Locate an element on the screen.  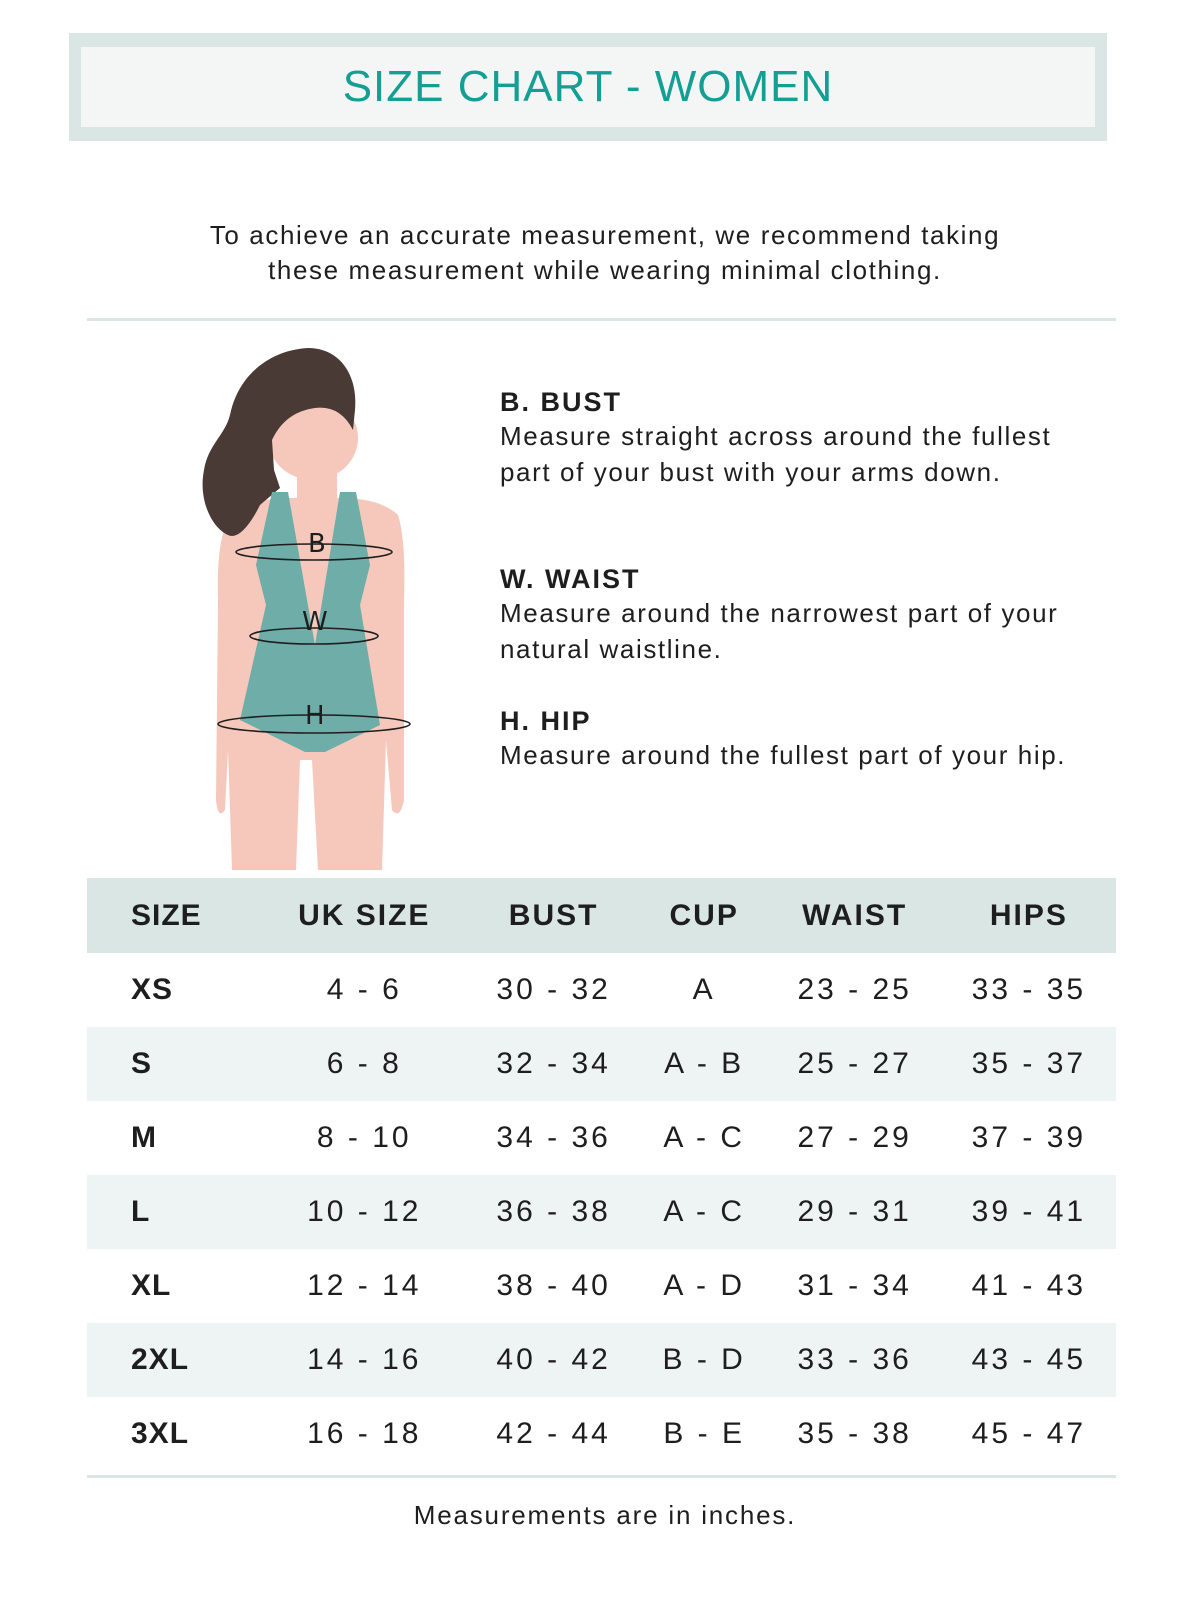
guide-heading: W. WAIST is located at coordinates (570, 579).